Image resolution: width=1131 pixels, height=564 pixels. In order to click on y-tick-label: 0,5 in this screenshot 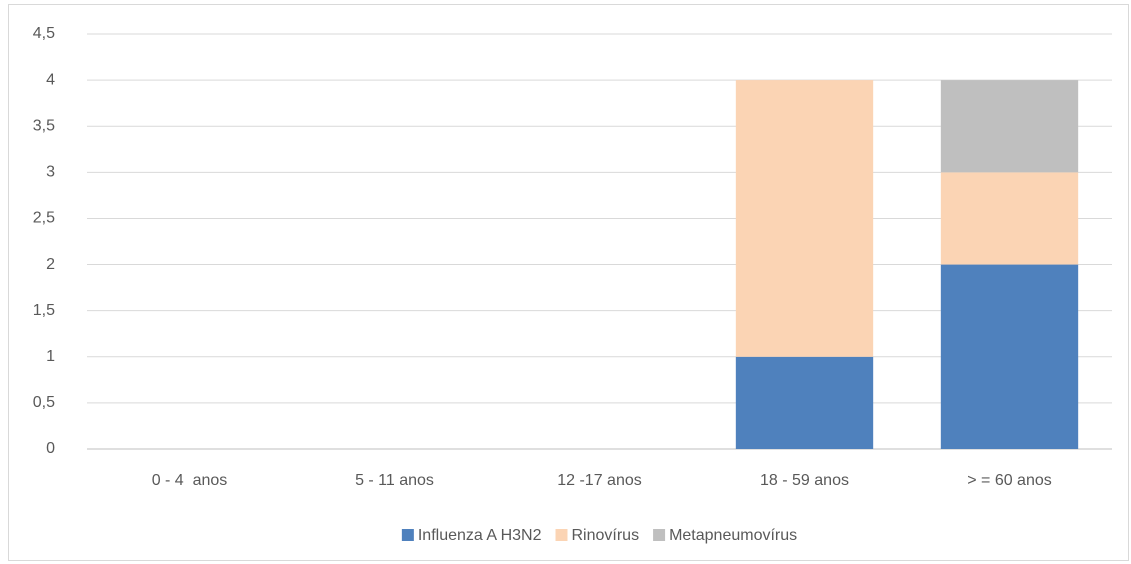, I will do `click(44, 402)`.